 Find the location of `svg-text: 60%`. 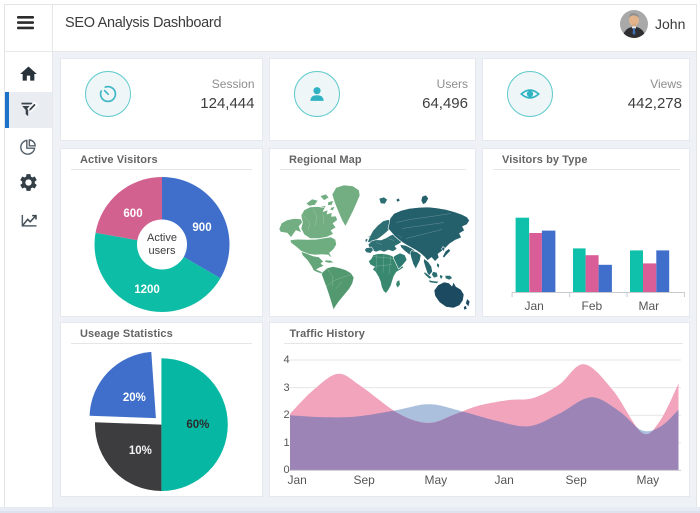

svg-text: 60% is located at coordinates (197, 425).